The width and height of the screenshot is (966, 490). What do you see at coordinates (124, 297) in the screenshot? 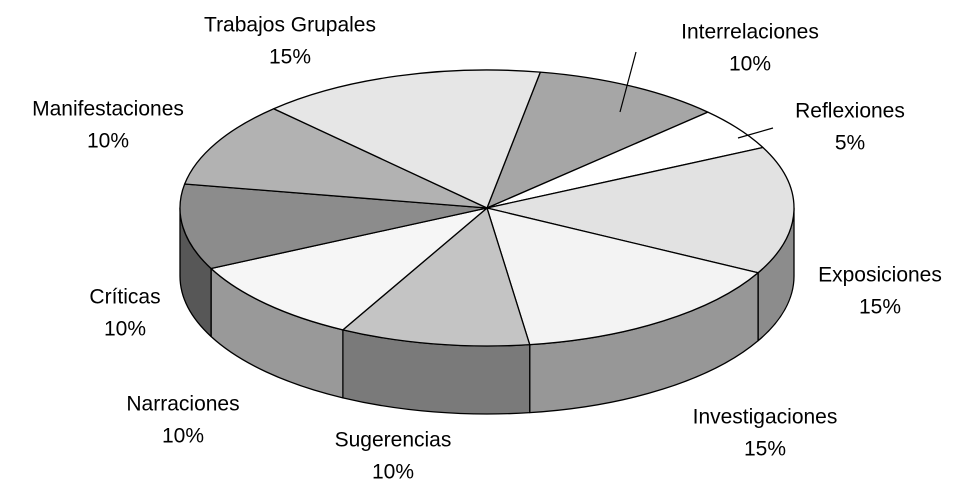
I see `slice-label: Críticas` at bounding box center [124, 297].